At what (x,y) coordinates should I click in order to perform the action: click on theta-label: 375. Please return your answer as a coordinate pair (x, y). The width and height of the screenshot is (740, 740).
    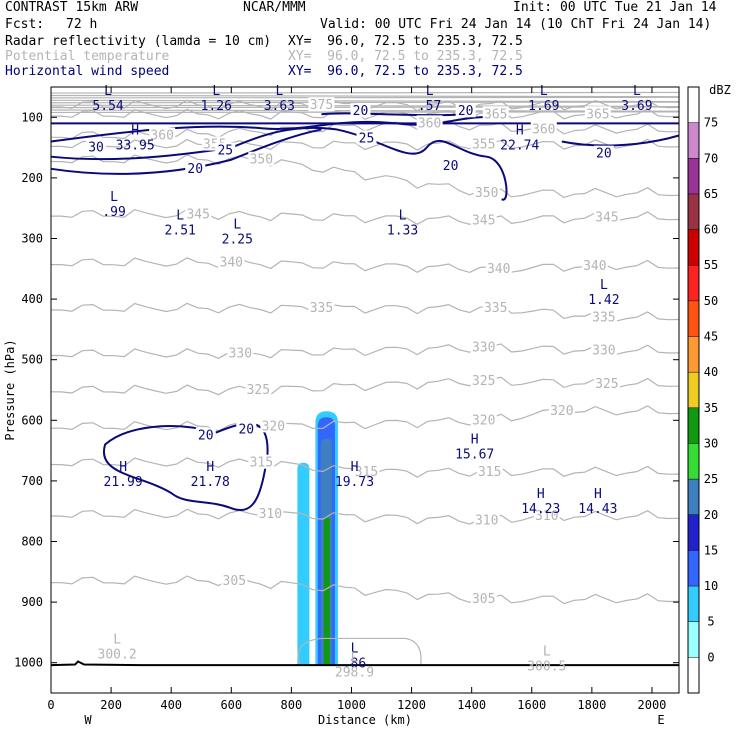
    Looking at the image, I should click on (321, 105).